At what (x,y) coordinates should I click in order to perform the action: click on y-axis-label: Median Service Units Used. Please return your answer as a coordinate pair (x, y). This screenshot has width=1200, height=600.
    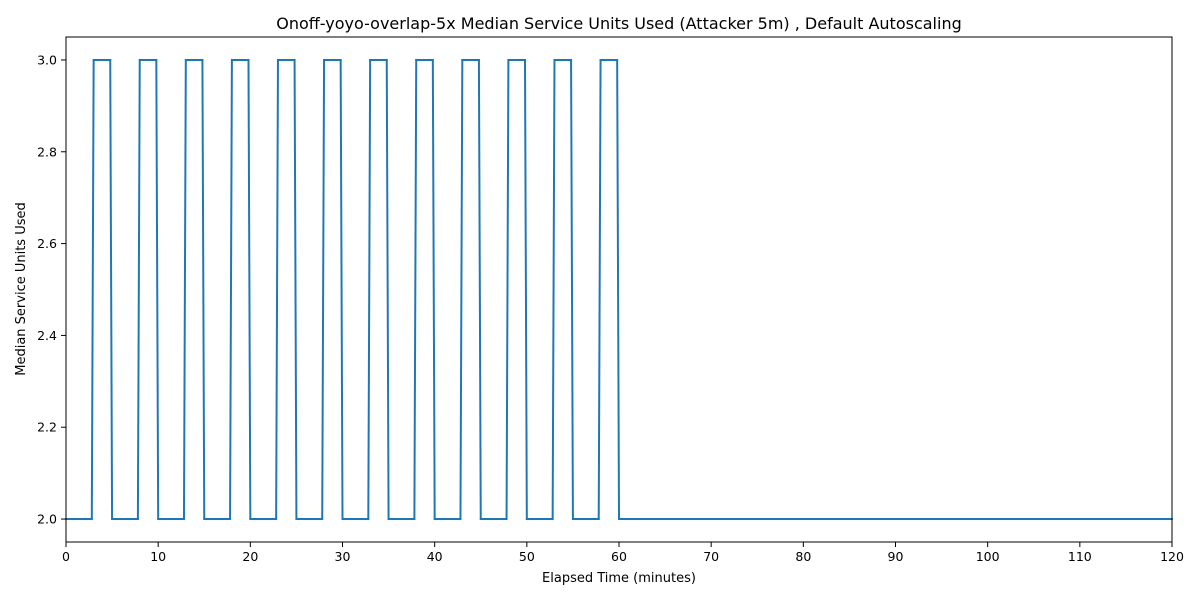
    Looking at the image, I should click on (21, 289).